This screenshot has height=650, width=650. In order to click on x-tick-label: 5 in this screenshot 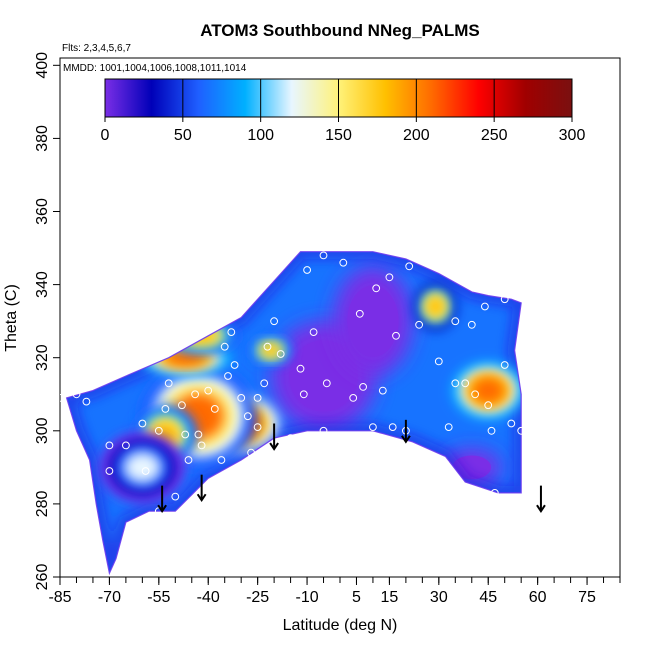, I will do `click(356, 597)`.